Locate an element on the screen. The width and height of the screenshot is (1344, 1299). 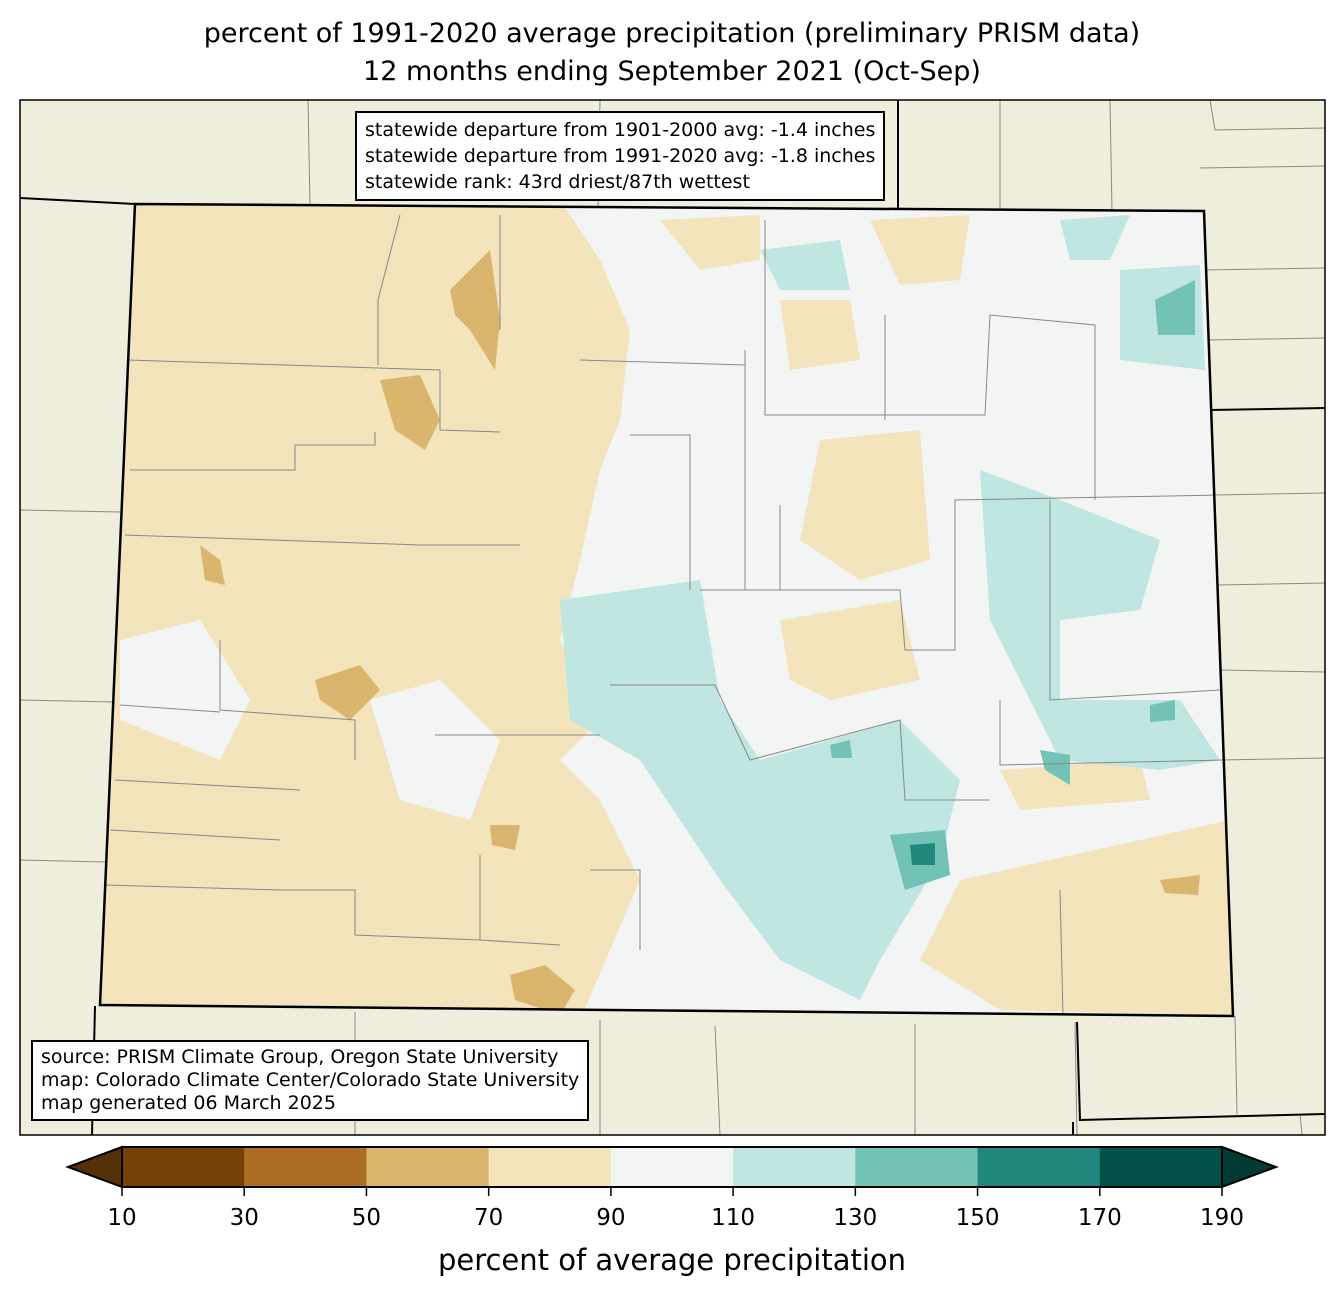
colorbar-tick-label: 10 is located at coordinates (122, 1218).